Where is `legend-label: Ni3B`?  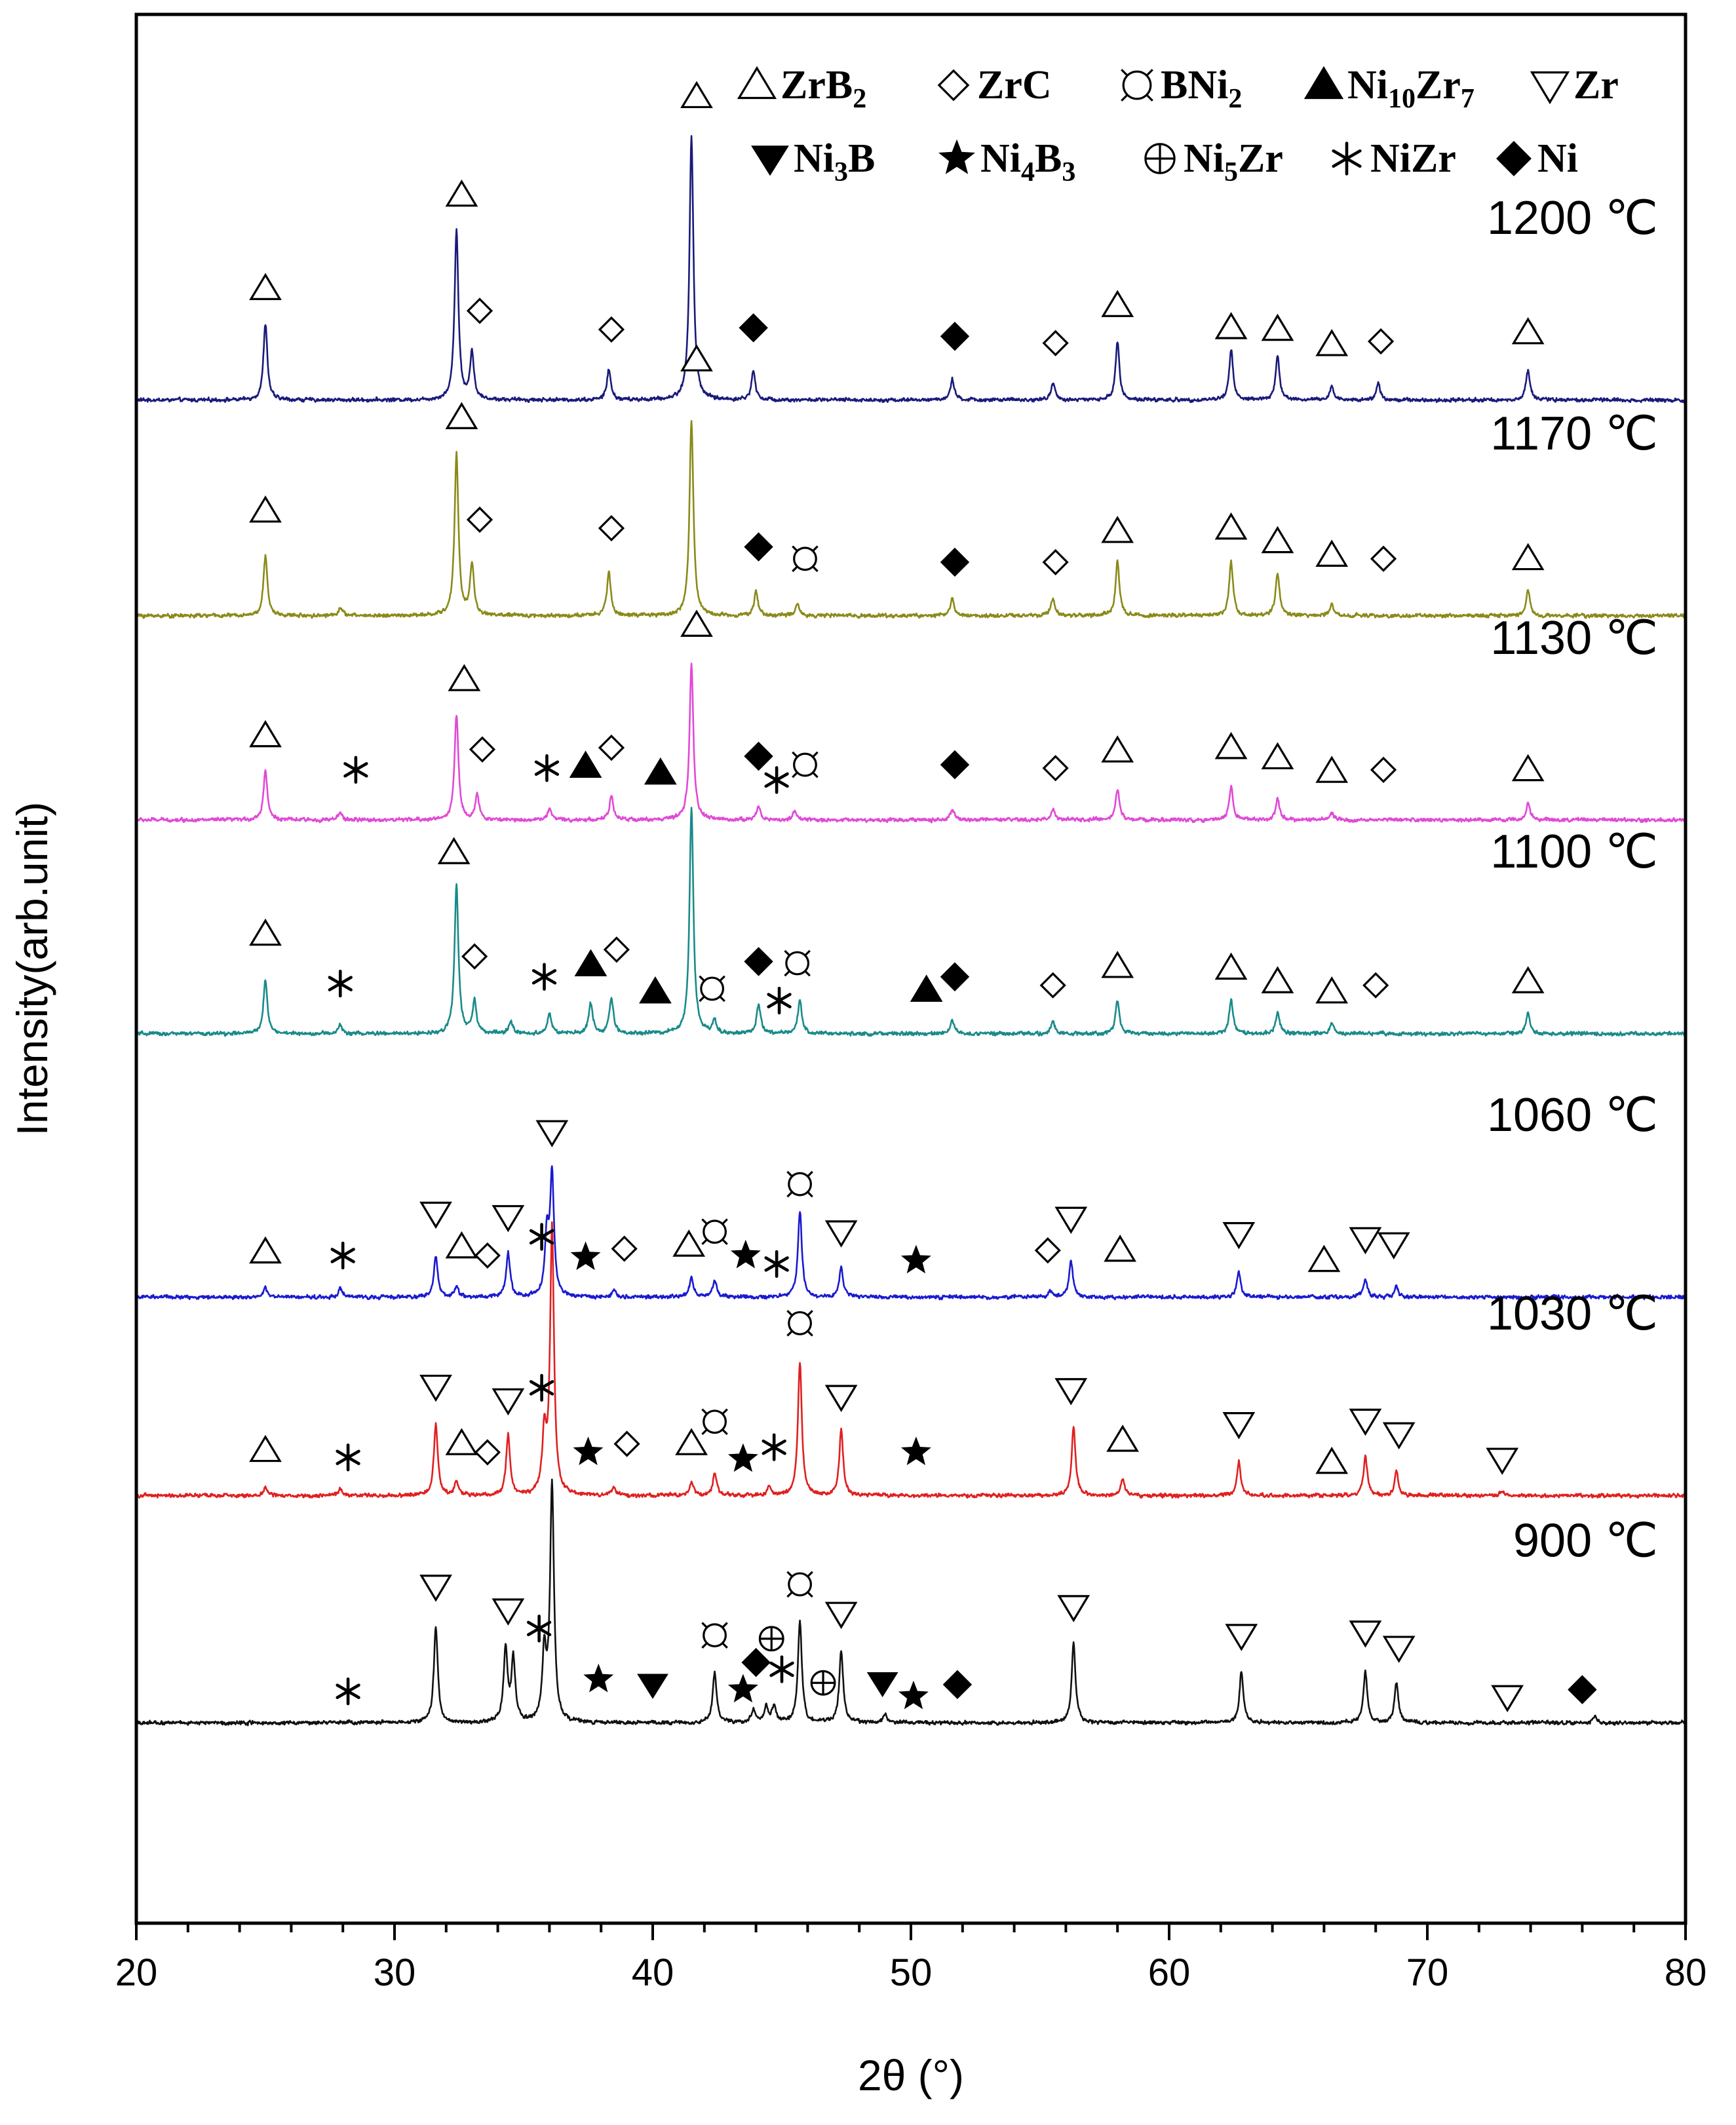
legend-label: Ni3B is located at coordinates (834, 161).